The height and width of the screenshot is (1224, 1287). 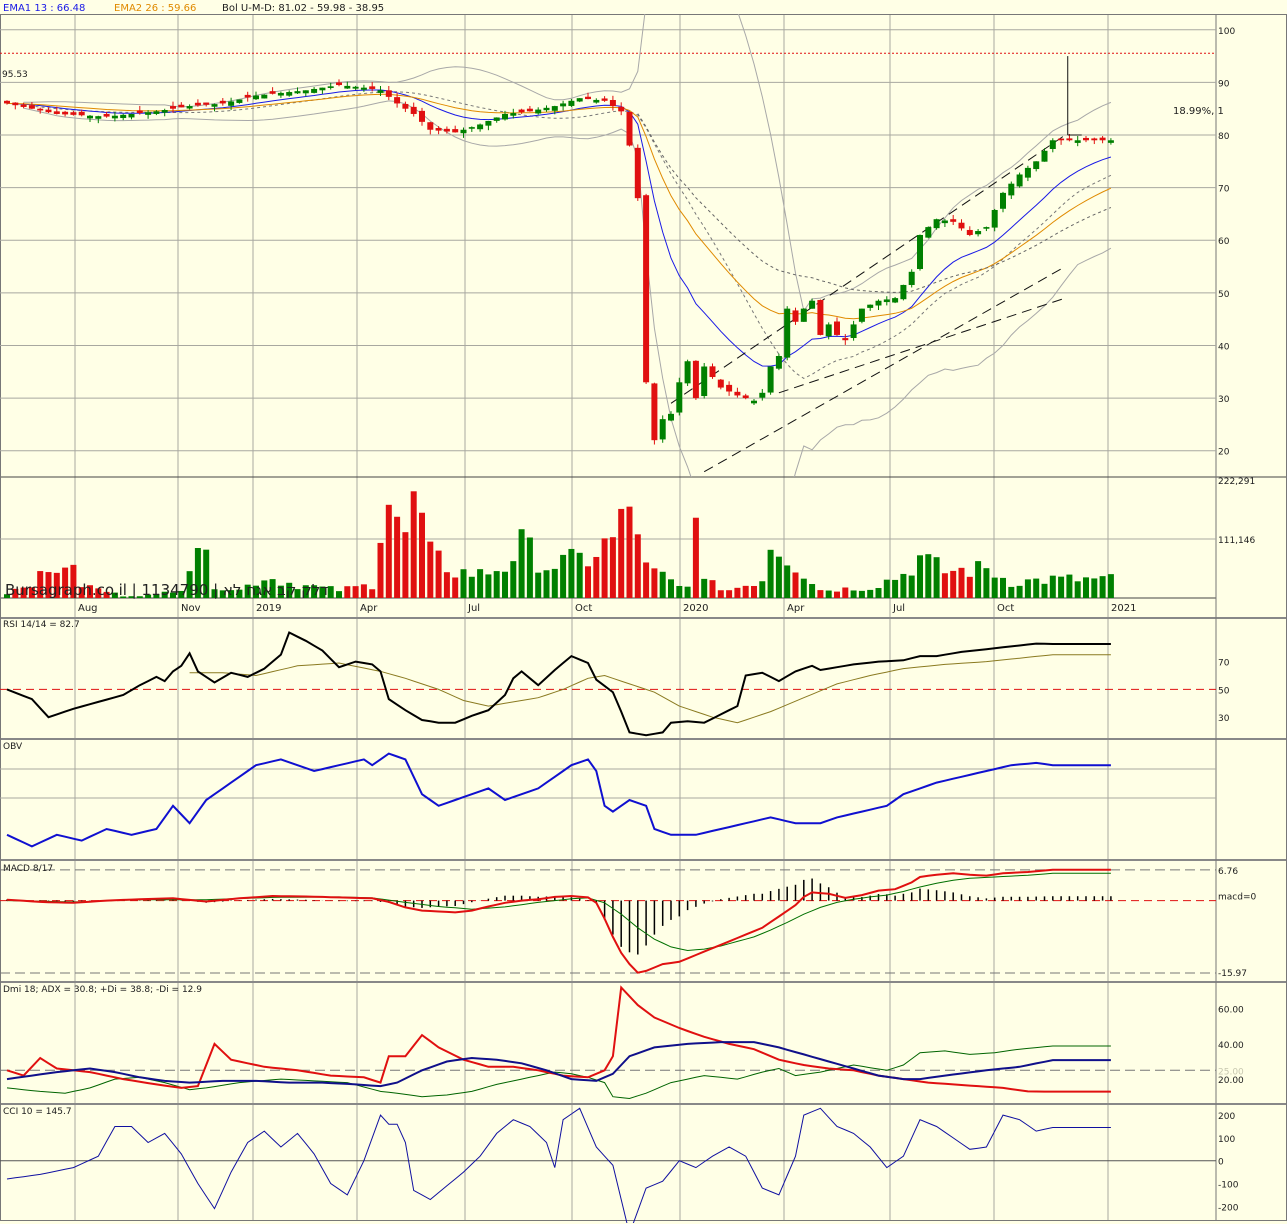 What do you see at coordinates (1198, 111) in the screenshot?
I see `percent-change-label: 18.99%, 1` at bounding box center [1198, 111].